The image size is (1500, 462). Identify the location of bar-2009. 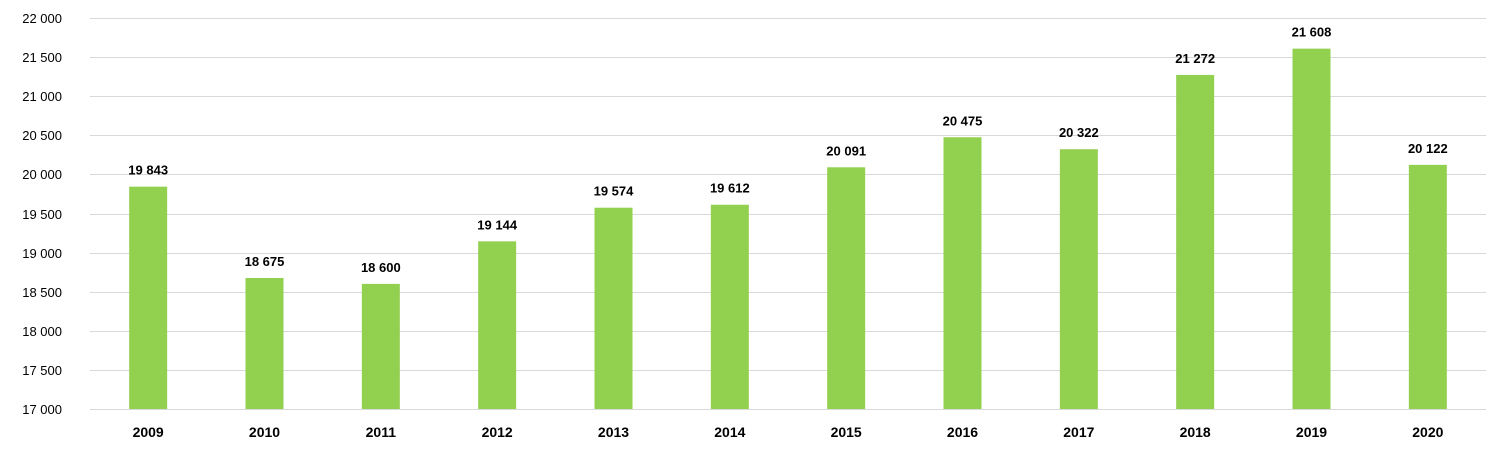
(148, 297).